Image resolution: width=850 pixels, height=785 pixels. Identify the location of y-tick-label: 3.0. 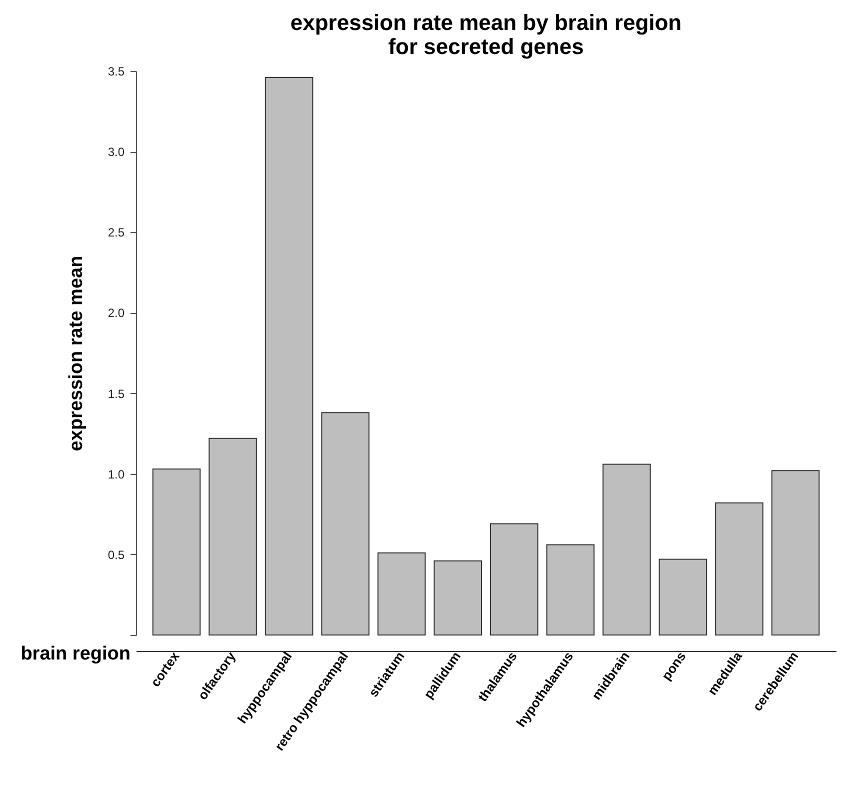
(116, 152).